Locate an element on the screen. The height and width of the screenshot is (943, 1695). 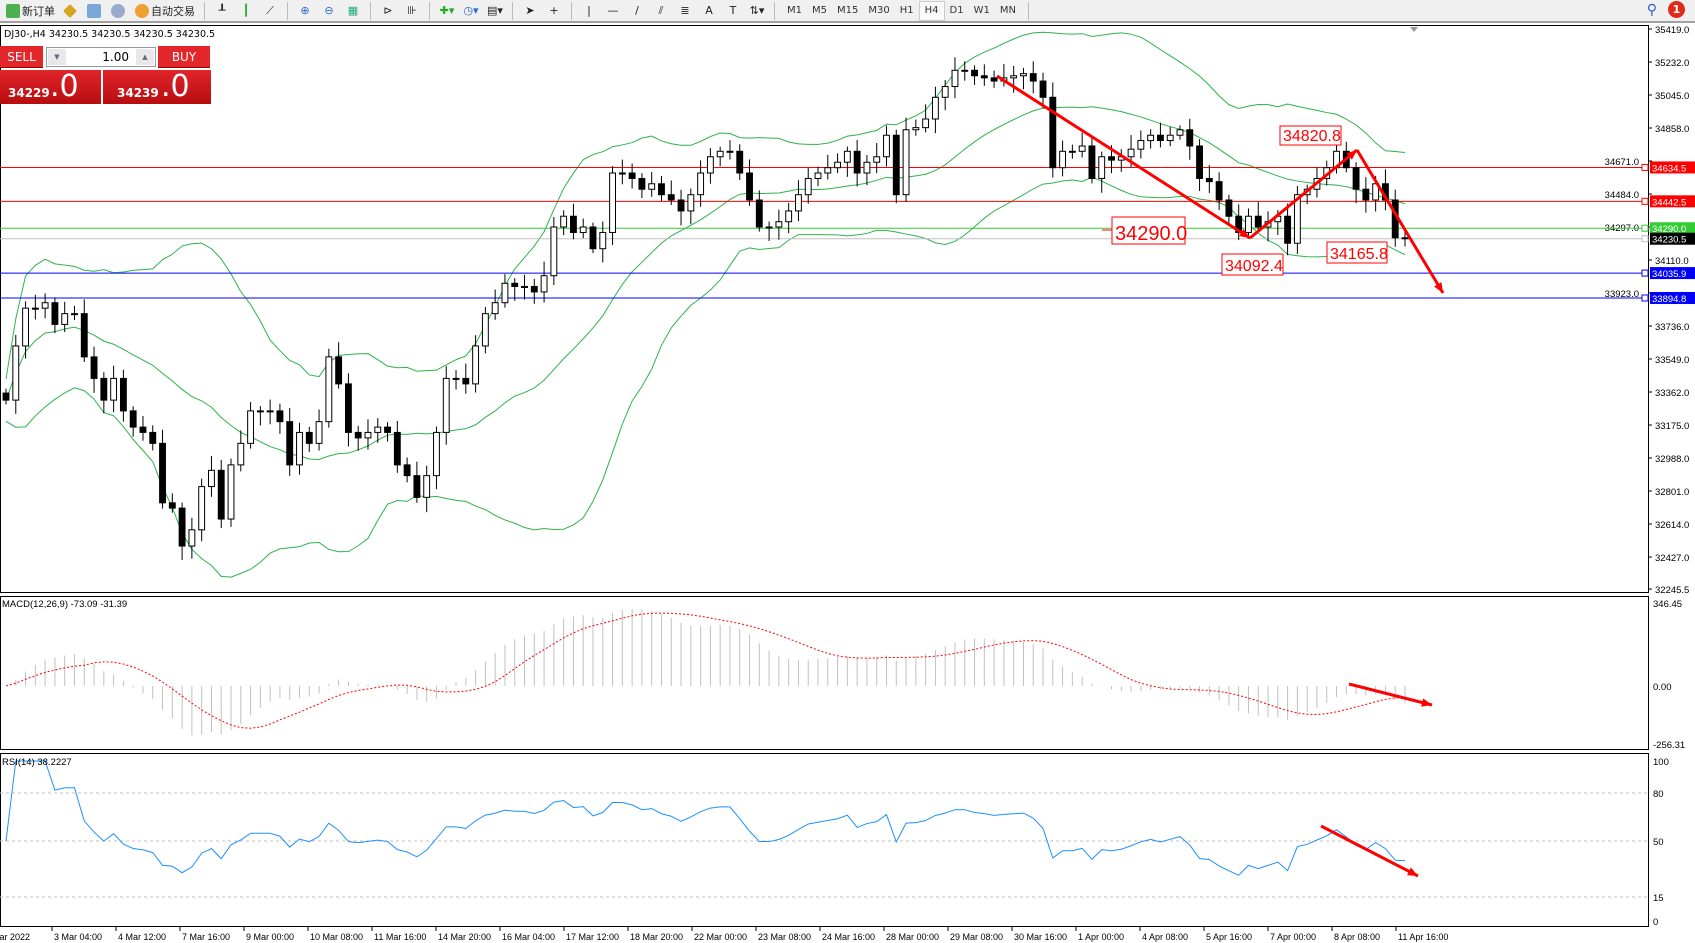
vertical-line-tool: | is located at coordinates (589, 10).